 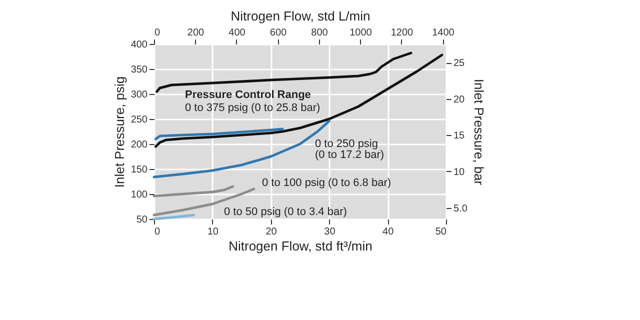 I want to click on annotation: (0 to 17.2 bar), so click(x=349, y=155).